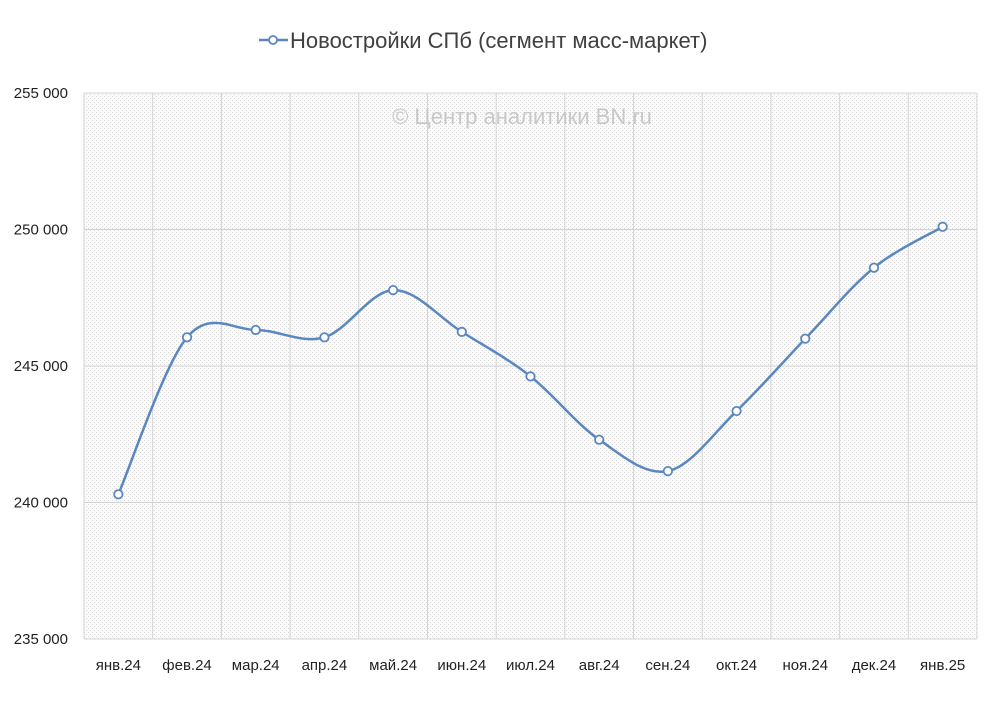 This screenshot has width=994, height=725. I want to click on legend-label: Новостройки СПб (сегмент масс-маркет), so click(498, 40).